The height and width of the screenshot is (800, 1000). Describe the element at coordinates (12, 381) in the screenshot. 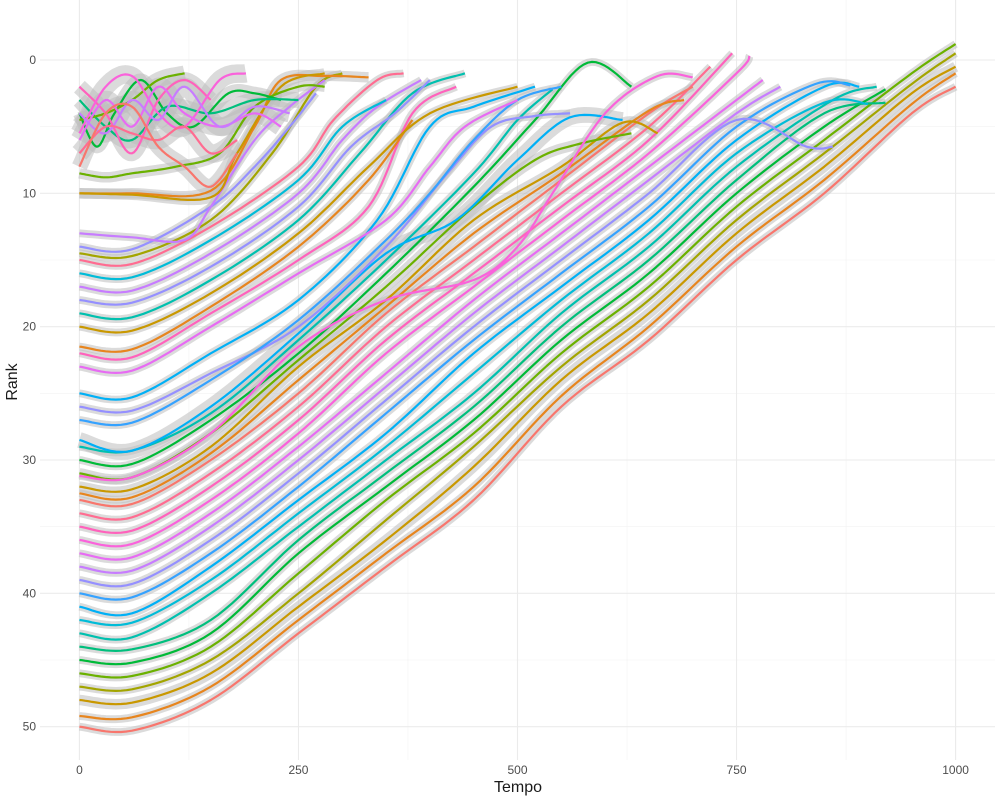

I see `y-axis-title: Rank` at that location.